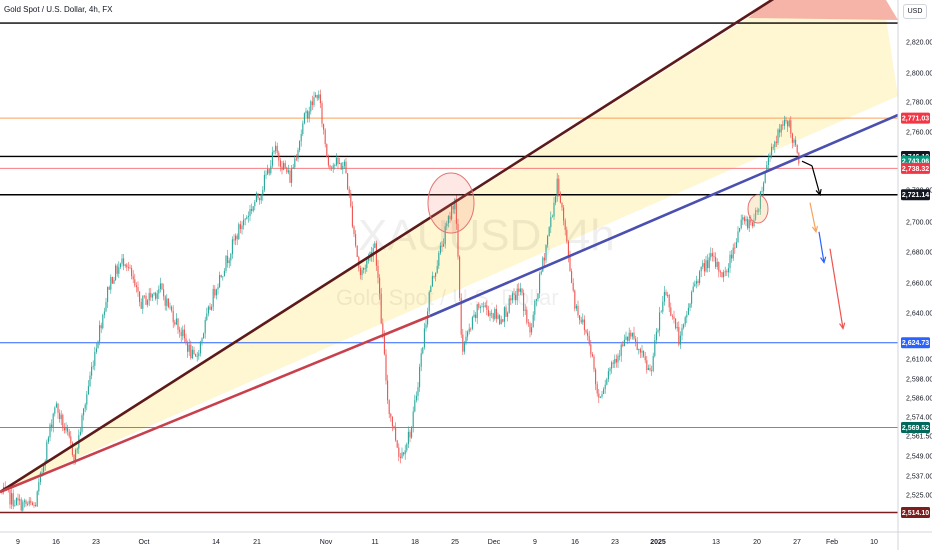 The image size is (932, 550). What do you see at coordinates (257, 542) in the screenshot?
I see `time-tick-label: 21` at bounding box center [257, 542].